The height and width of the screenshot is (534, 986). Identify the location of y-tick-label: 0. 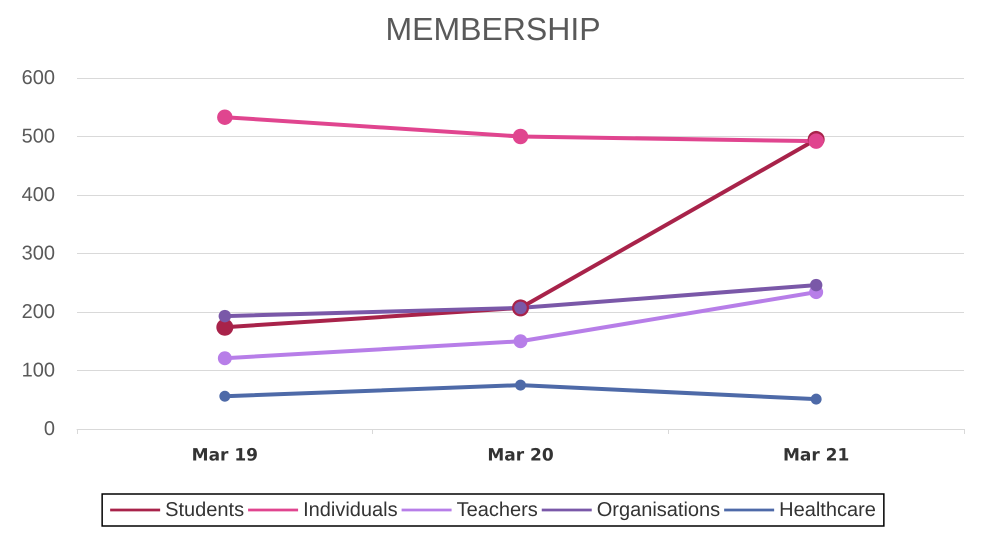
(49, 429).